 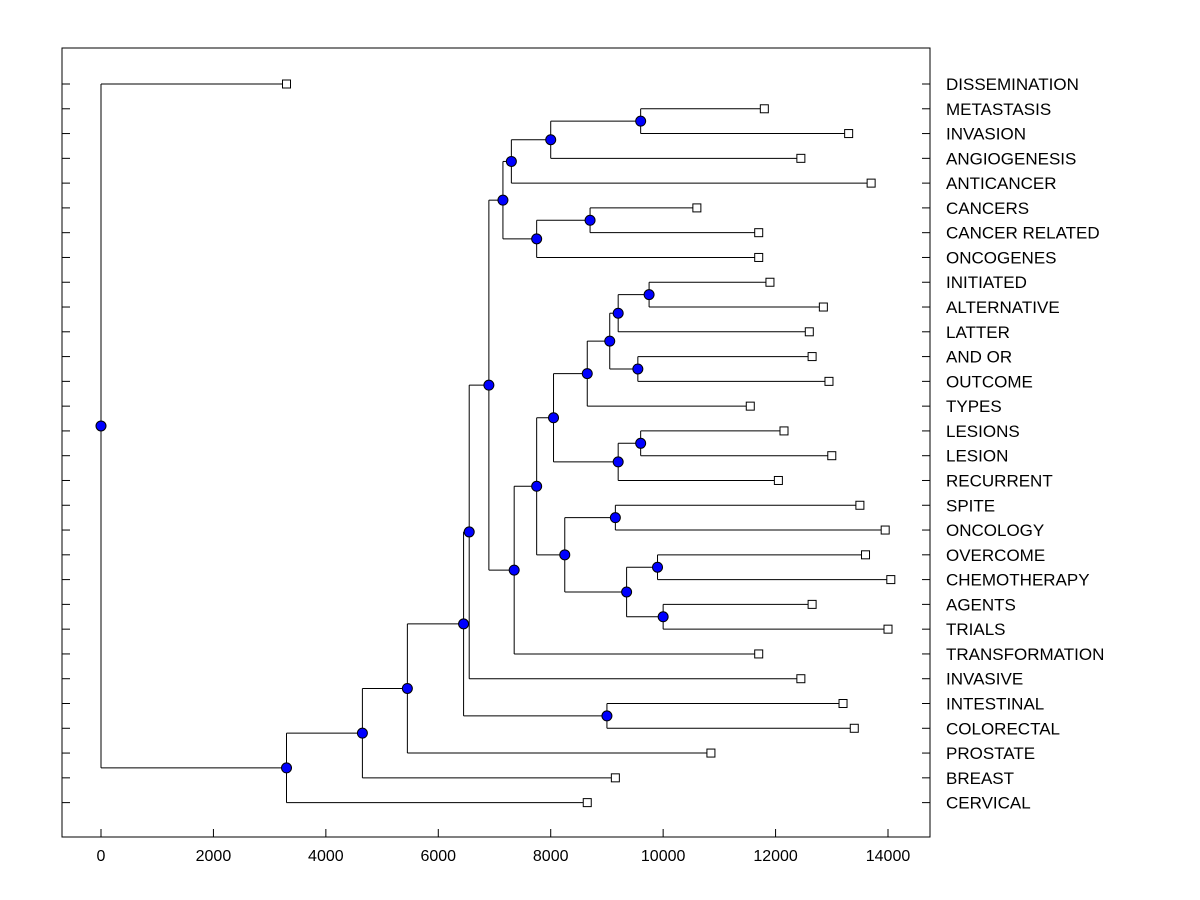 I want to click on leaf-label: TRANSFORMATION, so click(x=1025, y=654).